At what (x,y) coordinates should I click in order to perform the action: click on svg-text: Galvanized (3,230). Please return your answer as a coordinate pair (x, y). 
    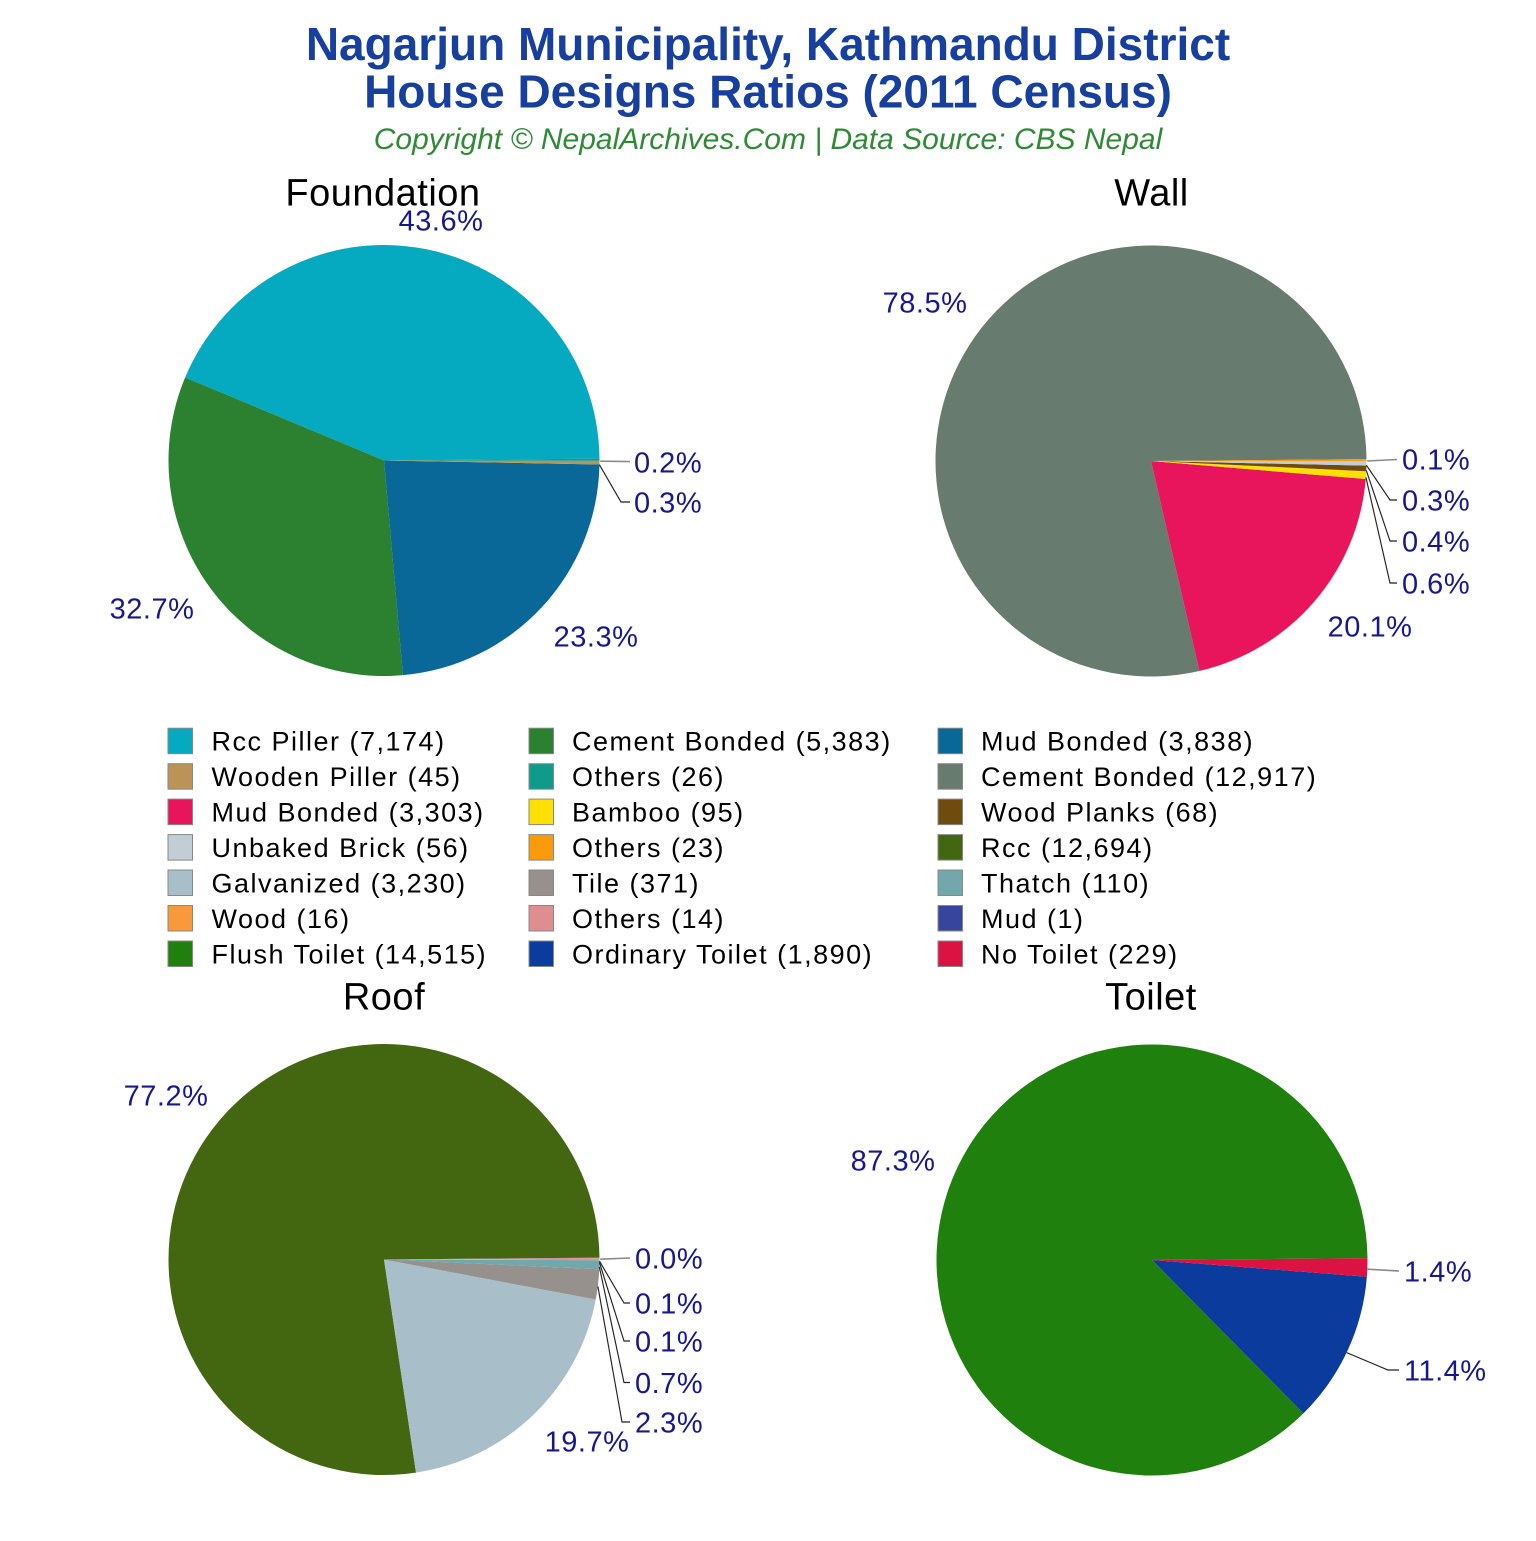
    Looking at the image, I should click on (339, 884).